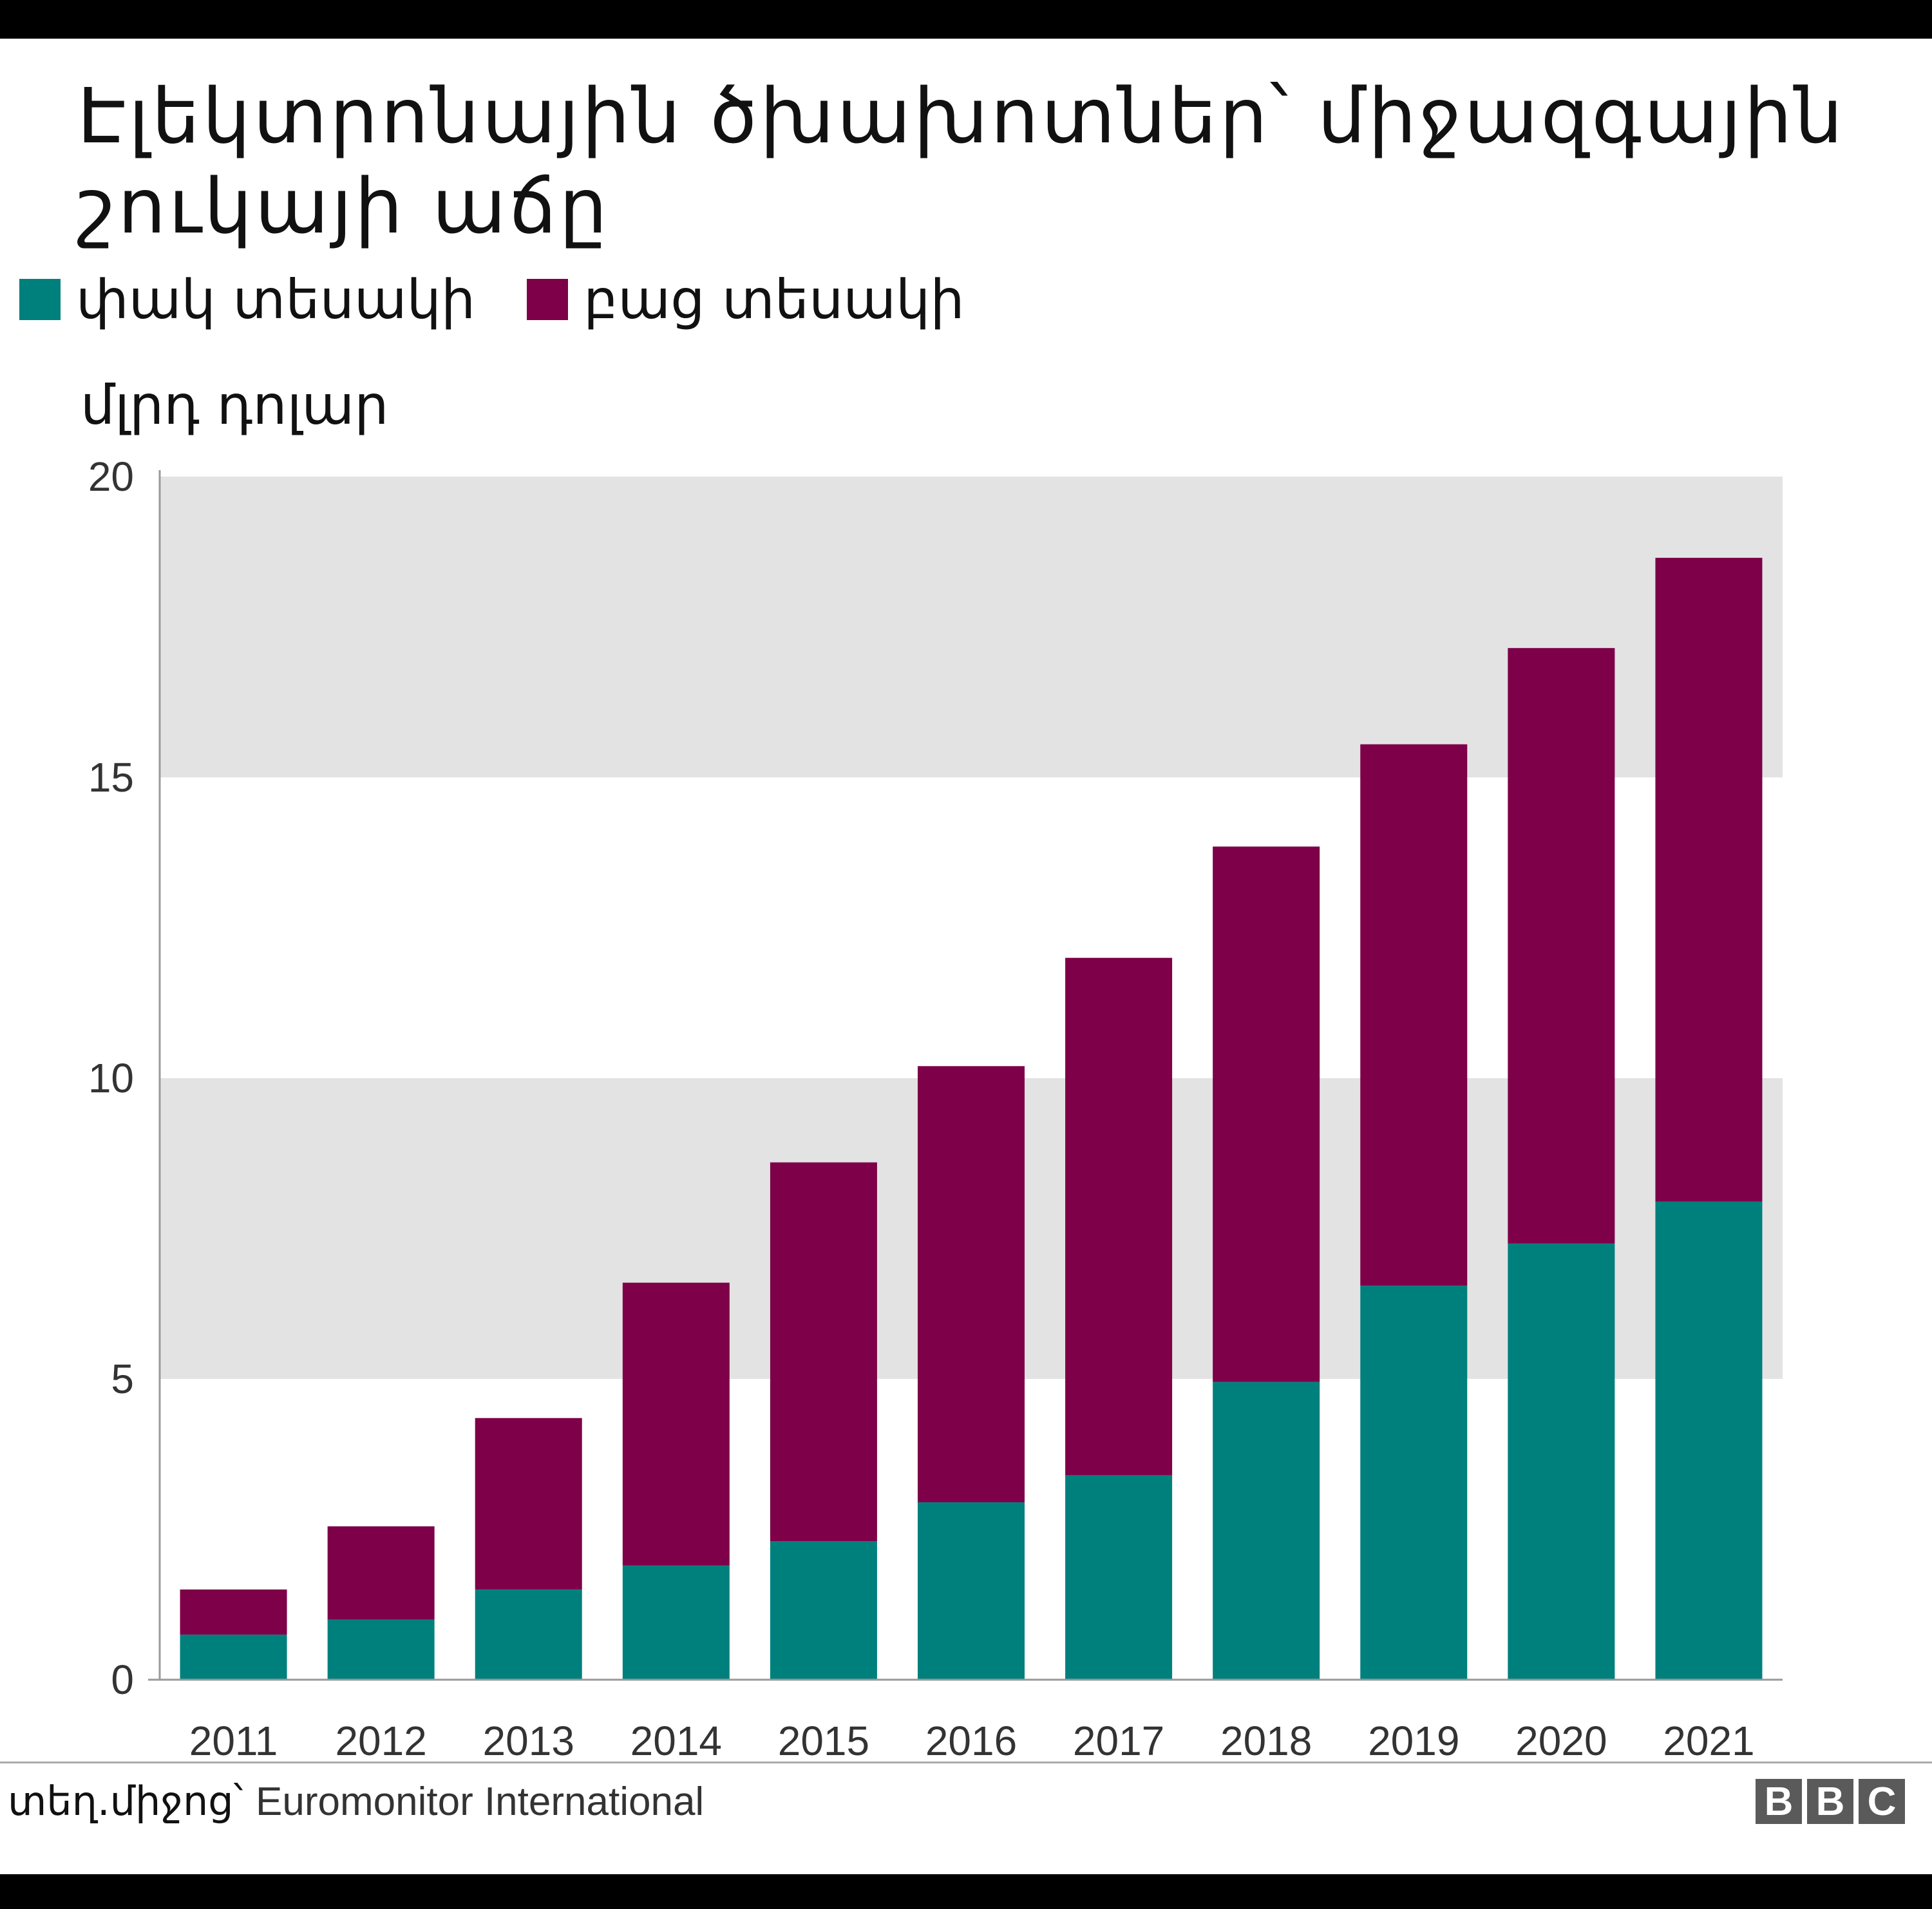 The width and height of the screenshot is (1932, 1909). What do you see at coordinates (233, 1741) in the screenshot?
I see `x-tick-label: 2011` at bounding box center [233, 1741].